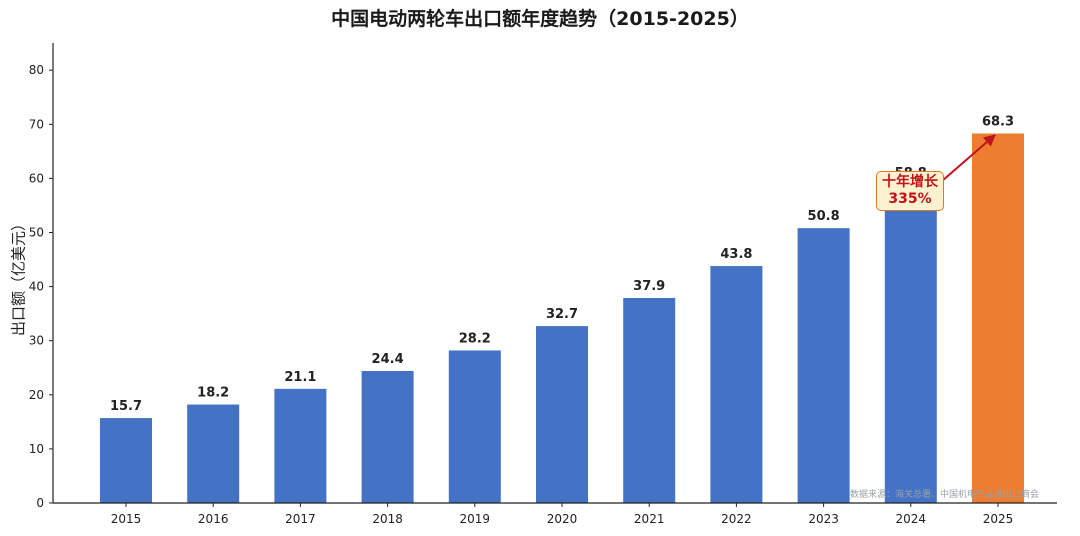 This screenshot has width=1080, height=536. What do you see at coordinates (213, 453) in the screenshot?
I see `bar-2016` at bounding box center [213, 453].